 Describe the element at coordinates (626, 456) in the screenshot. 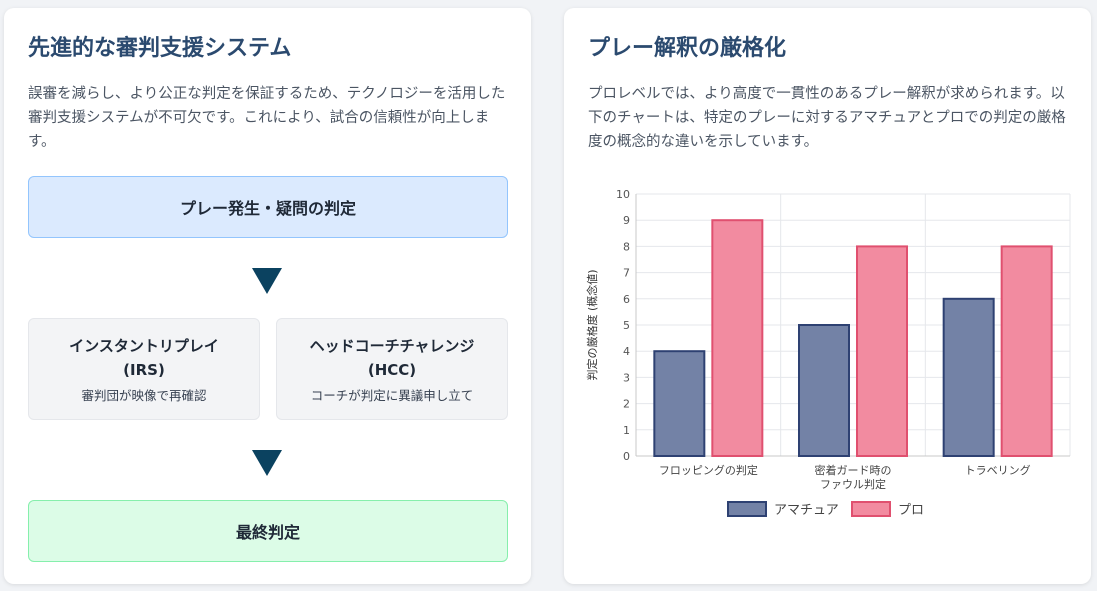

I see `y-tick-label: 0` at that location.